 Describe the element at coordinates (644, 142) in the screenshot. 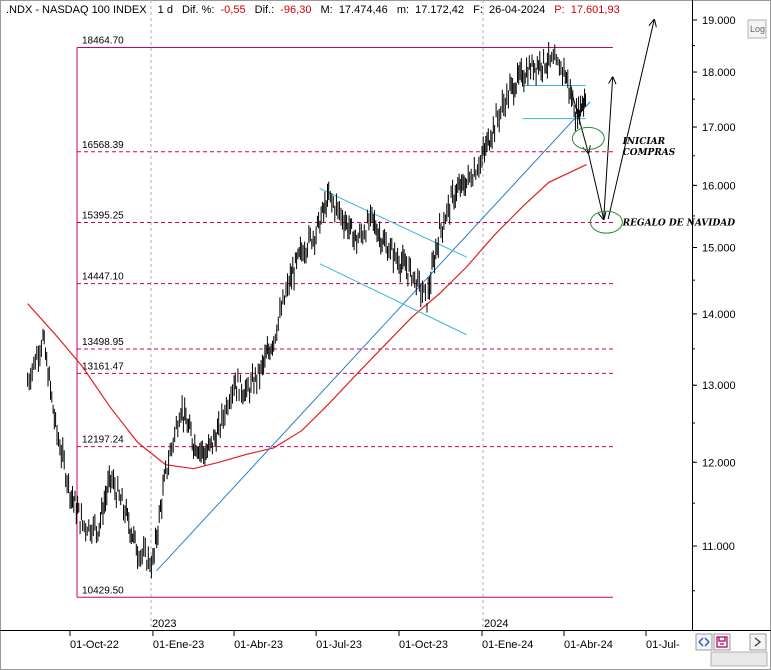

I see `annotation-text: INICIAR` at that location.